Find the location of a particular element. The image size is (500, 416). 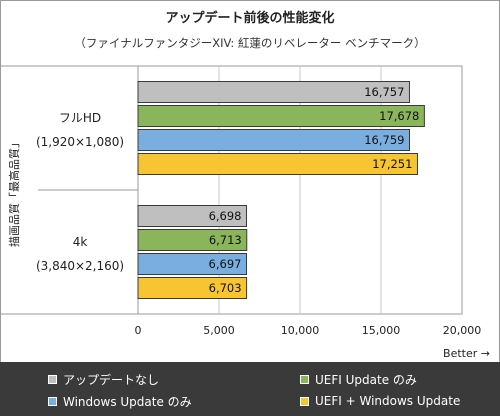

legend-label: アップデートなし is located at coordinates (111, 379).